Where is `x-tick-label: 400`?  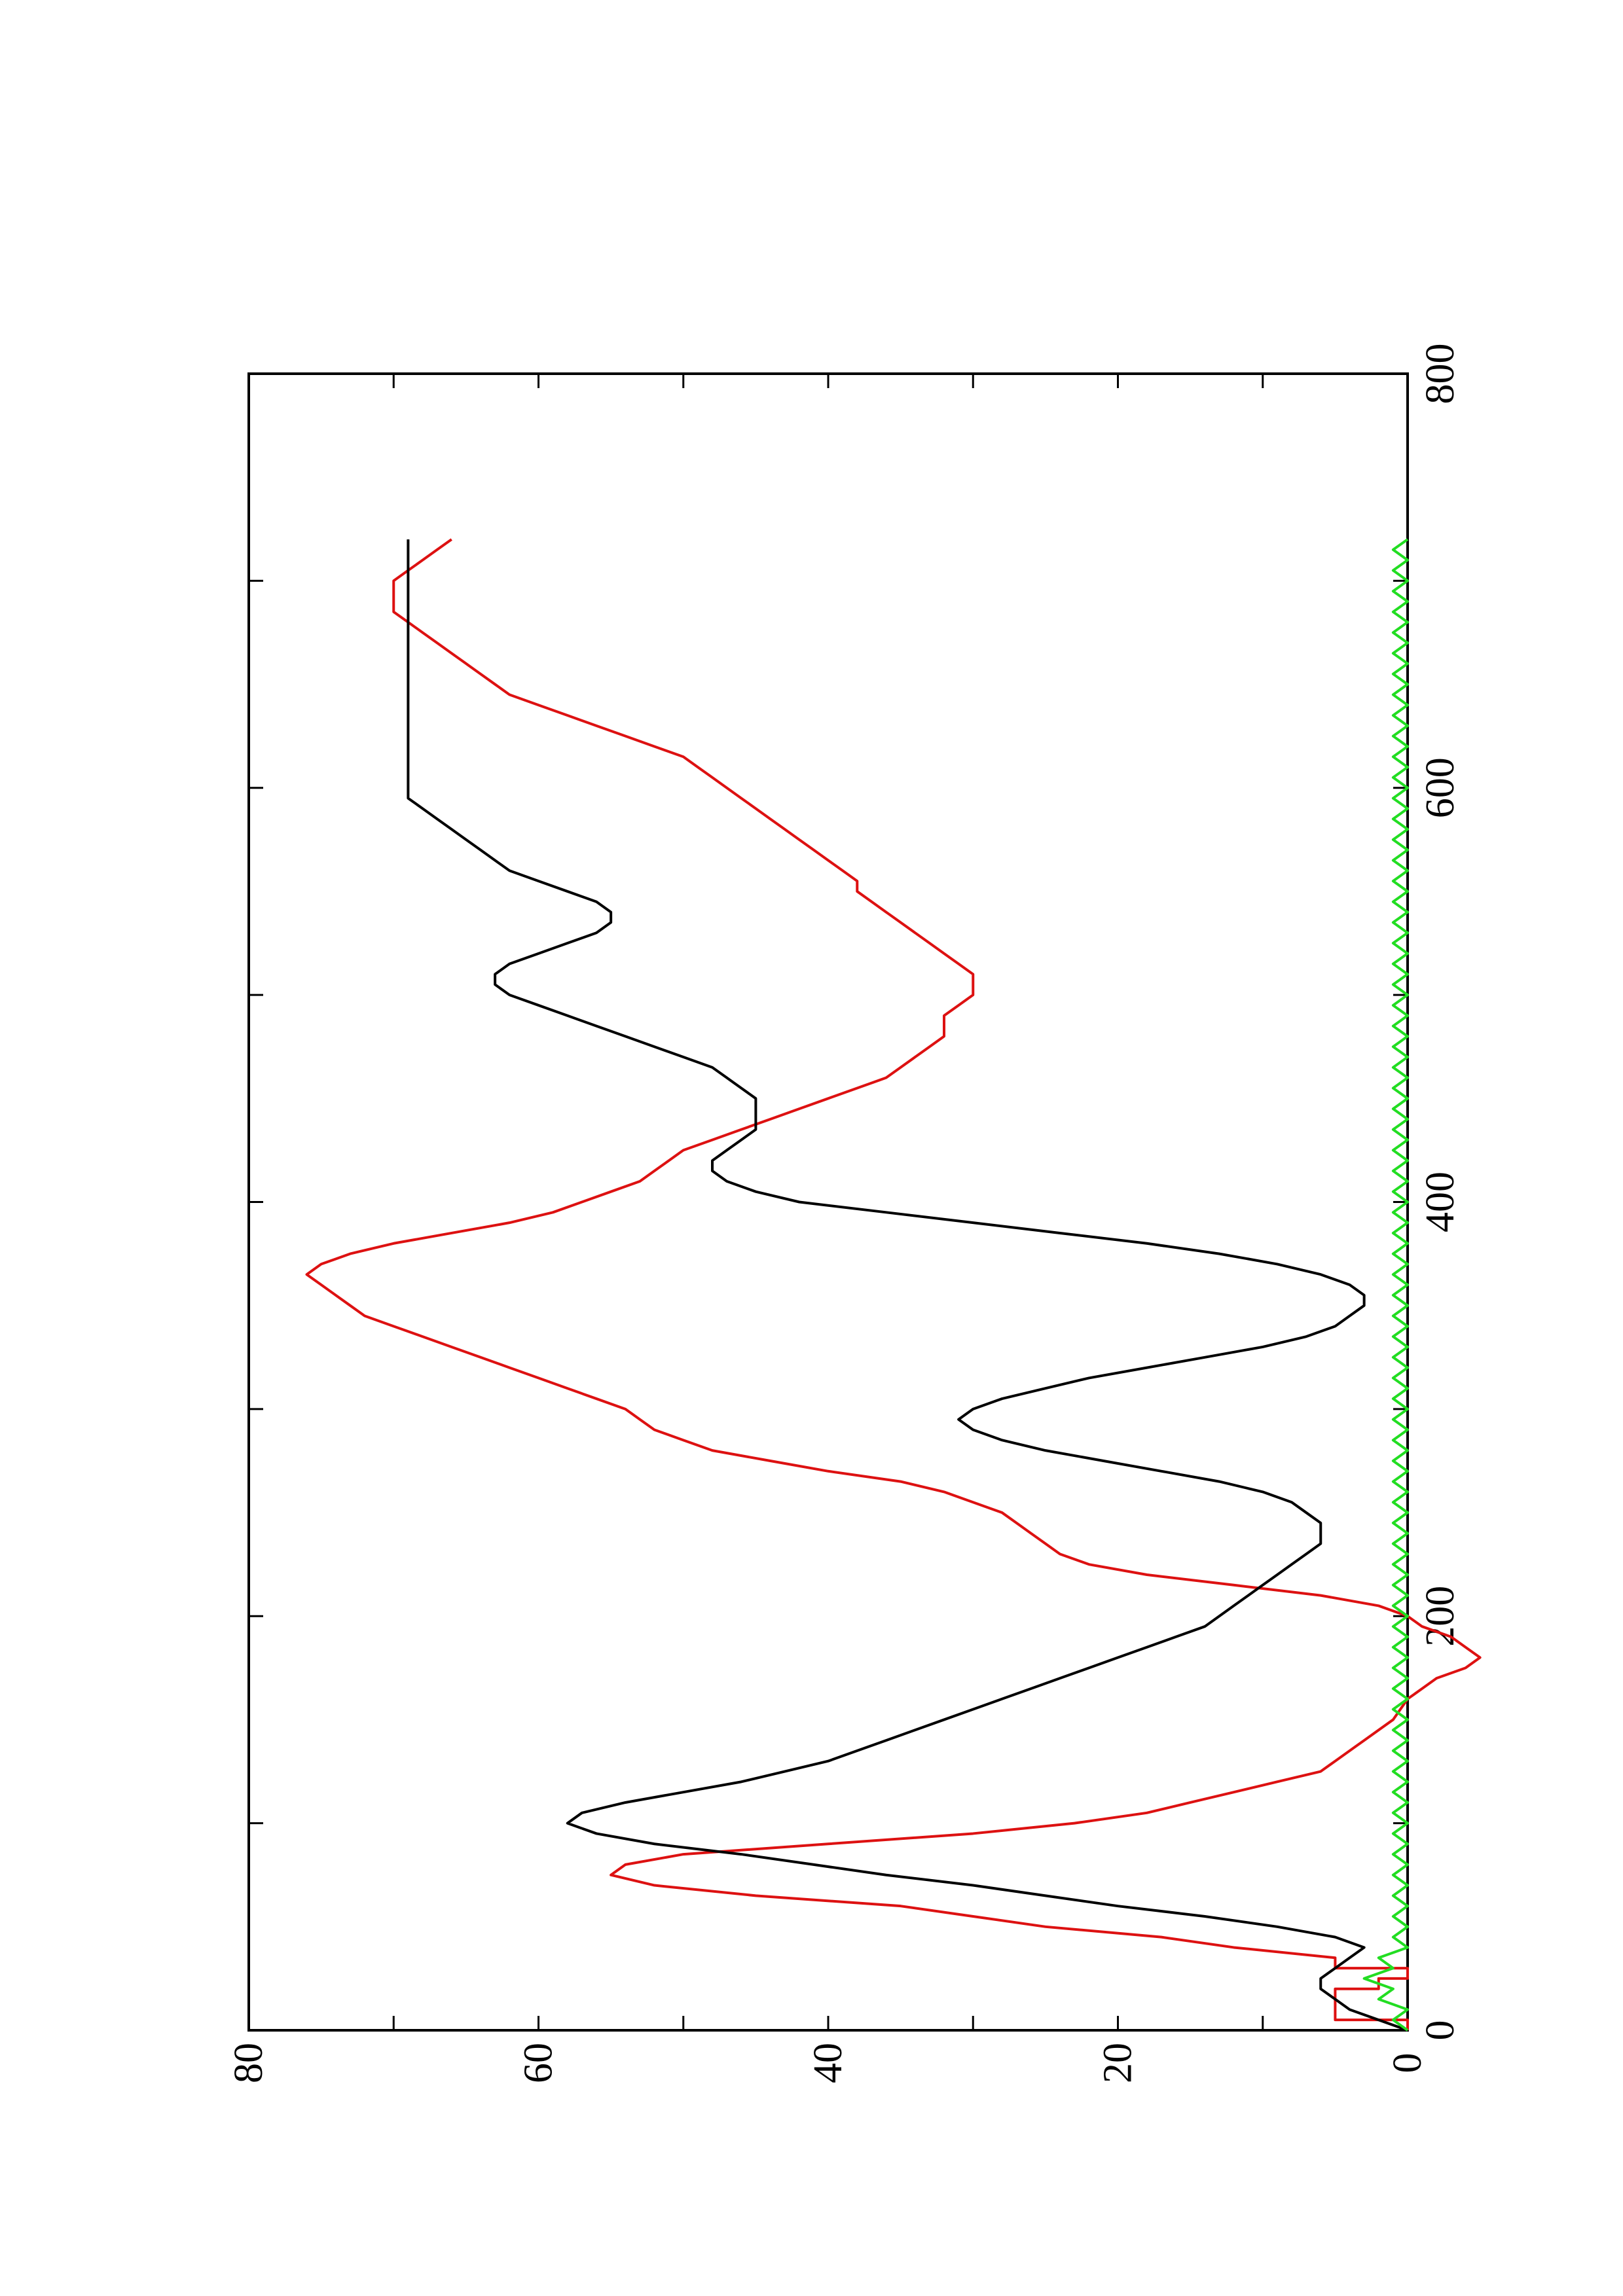 x-tick-label: 400 is located at coordinates (1440, 1202).